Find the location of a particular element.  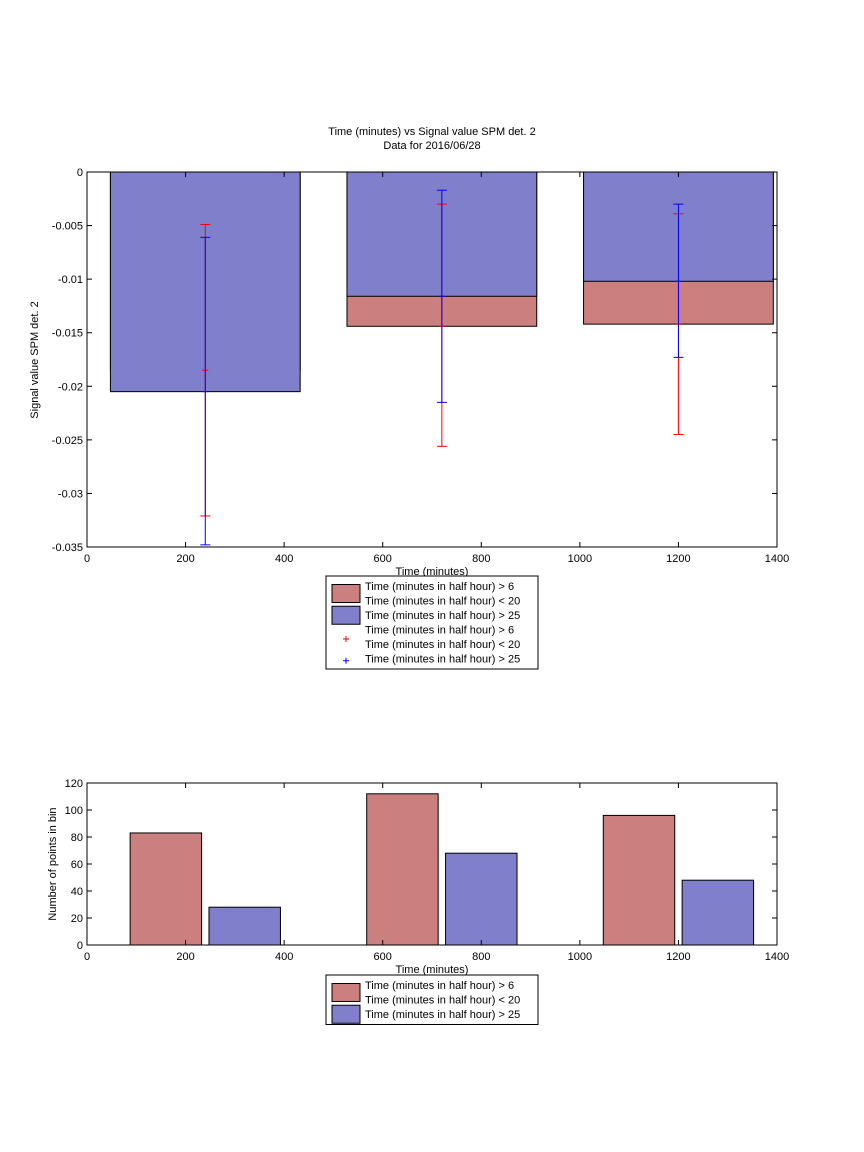

y-tick-label: 20 is located at coordinates (77, 919).